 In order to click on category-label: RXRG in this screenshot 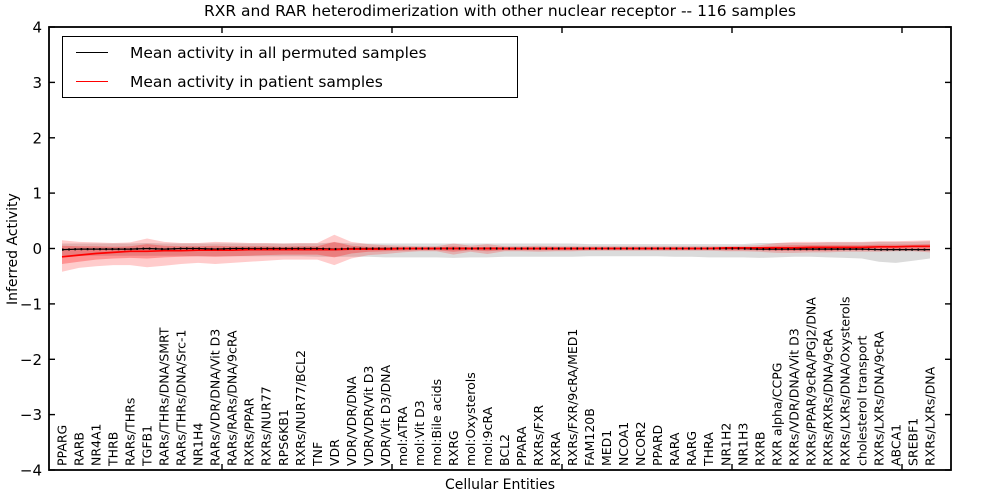, I will do `click(453, 448)`.